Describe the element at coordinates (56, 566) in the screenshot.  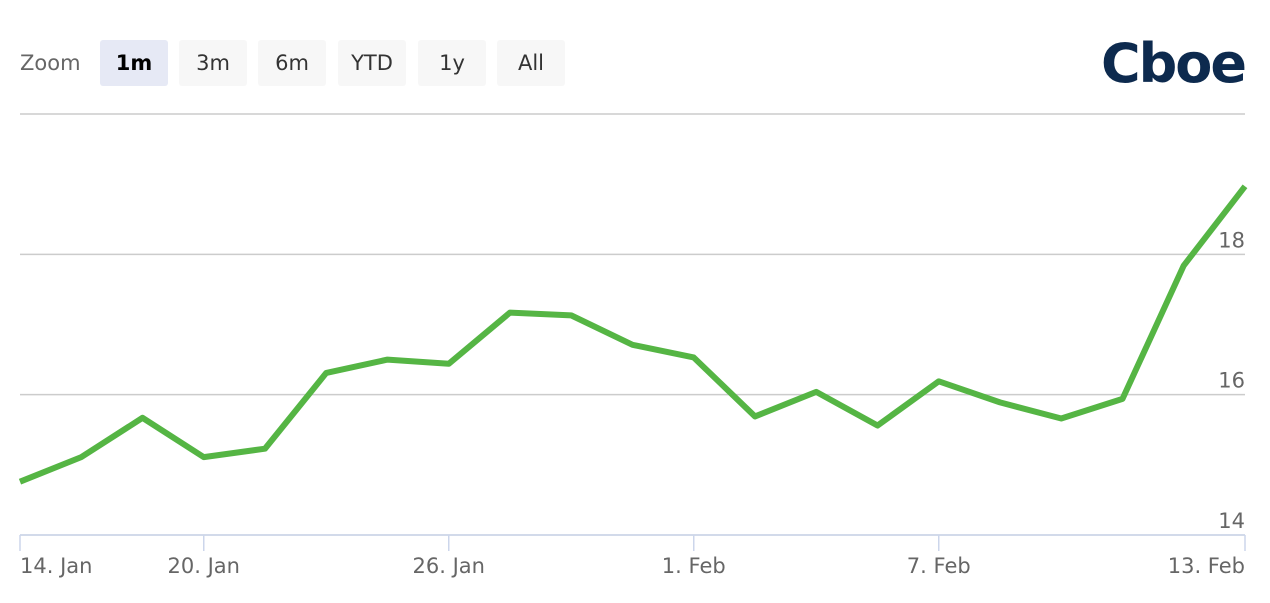
I see `x-tick-label: 14. Jan` at that location.